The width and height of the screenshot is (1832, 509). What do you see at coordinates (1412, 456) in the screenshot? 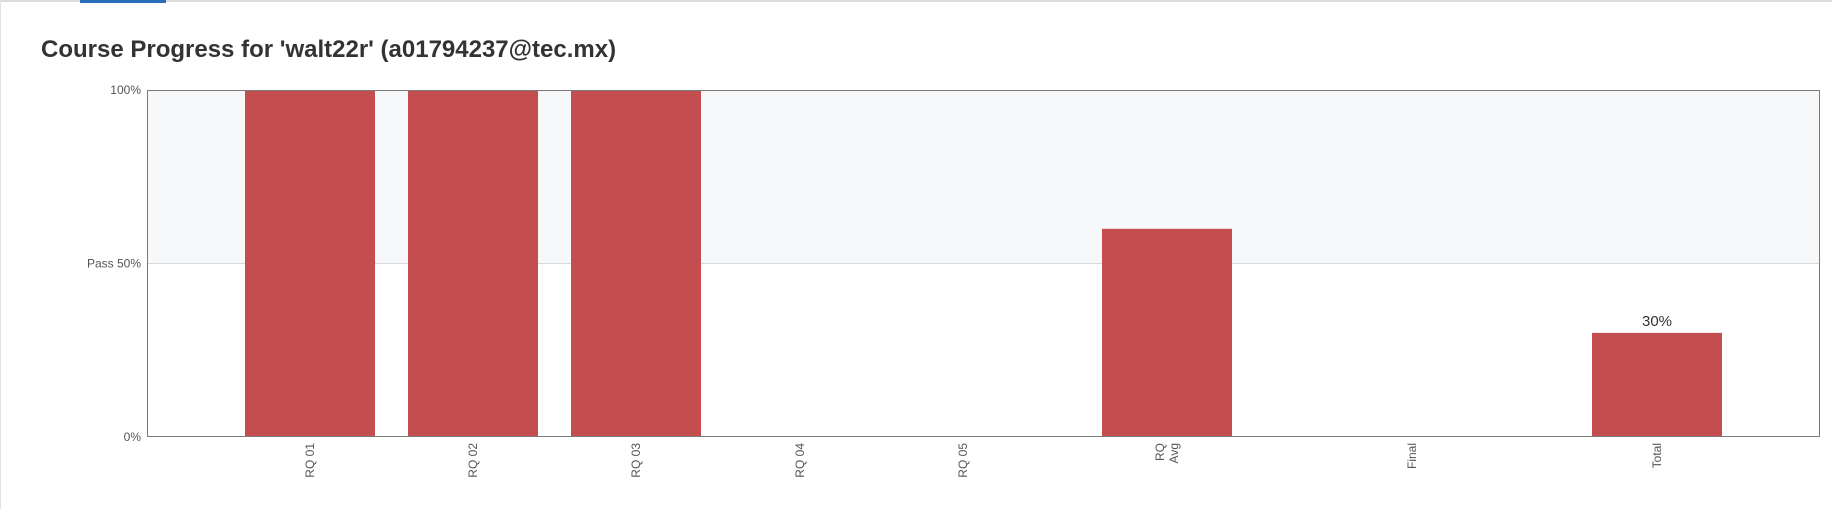
I see `x-tick-label: Final` at bounding box center [1412, 456].